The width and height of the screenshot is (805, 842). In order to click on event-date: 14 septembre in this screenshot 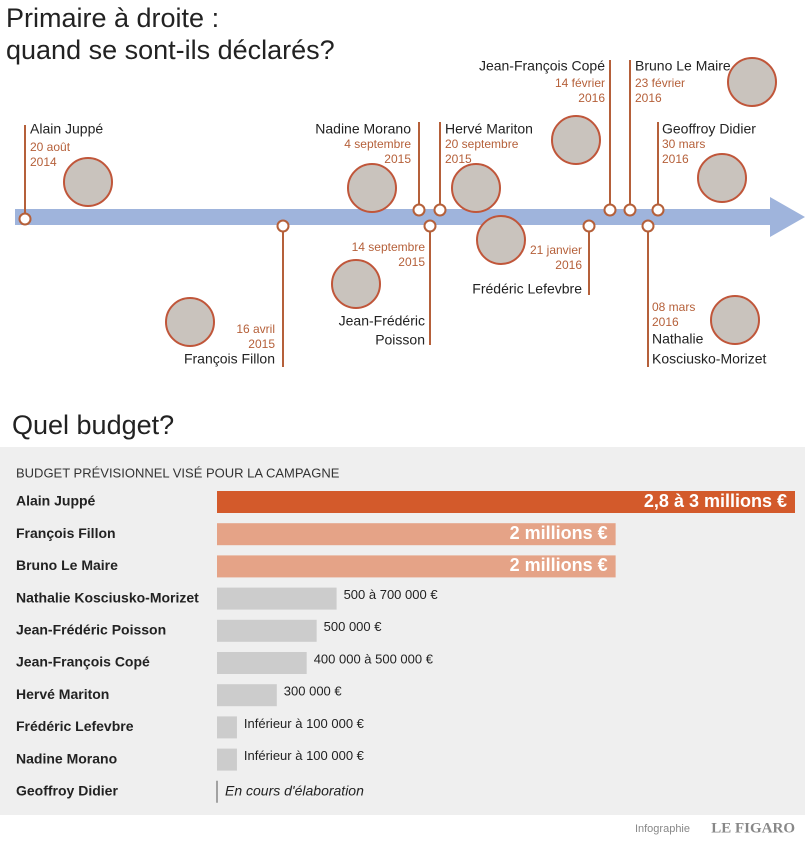, I will do `click(389, 247)`.